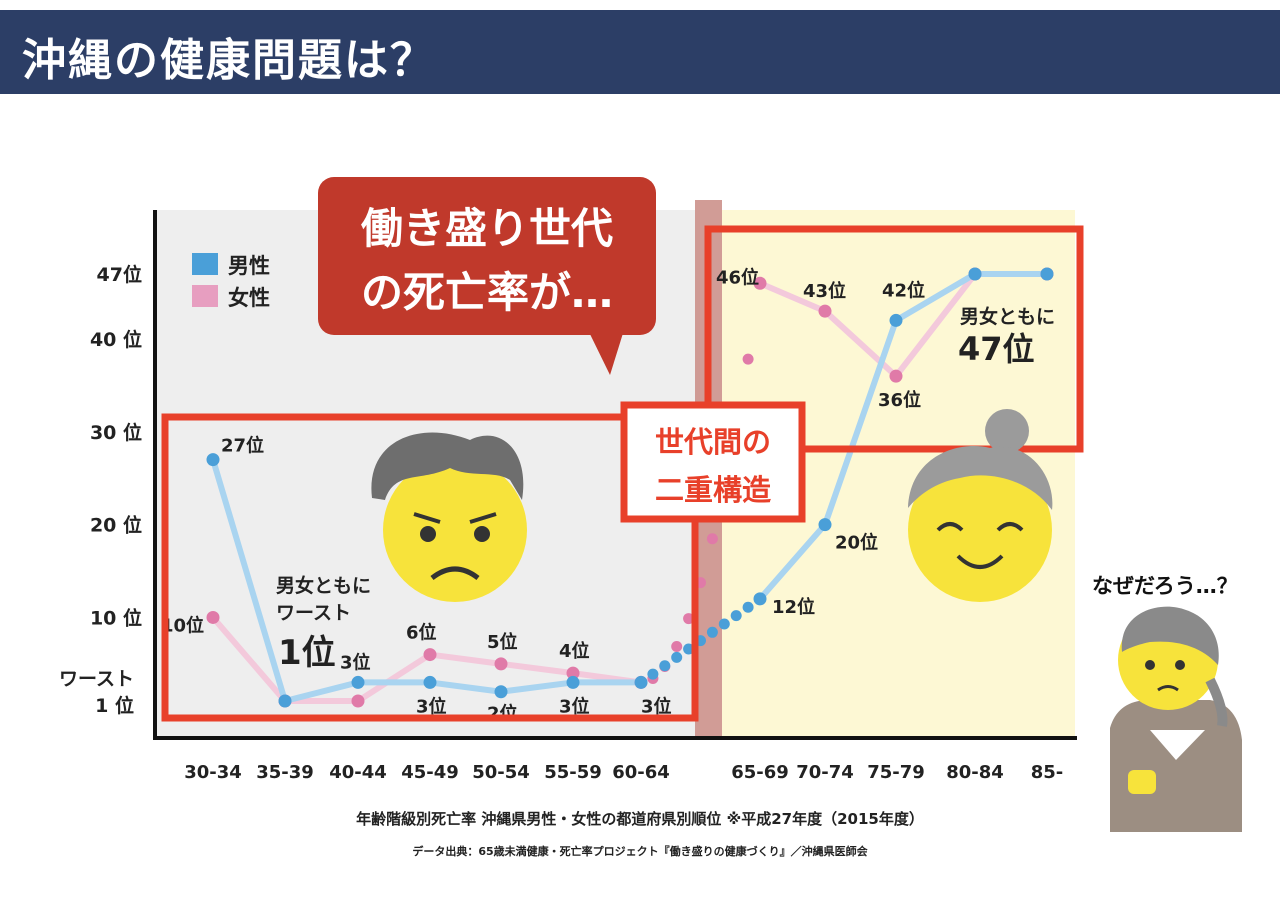 Image resolution: width=1280 pixels, height=904 pixels. I want to click on female-data-label: 10位, so click(182, 625).